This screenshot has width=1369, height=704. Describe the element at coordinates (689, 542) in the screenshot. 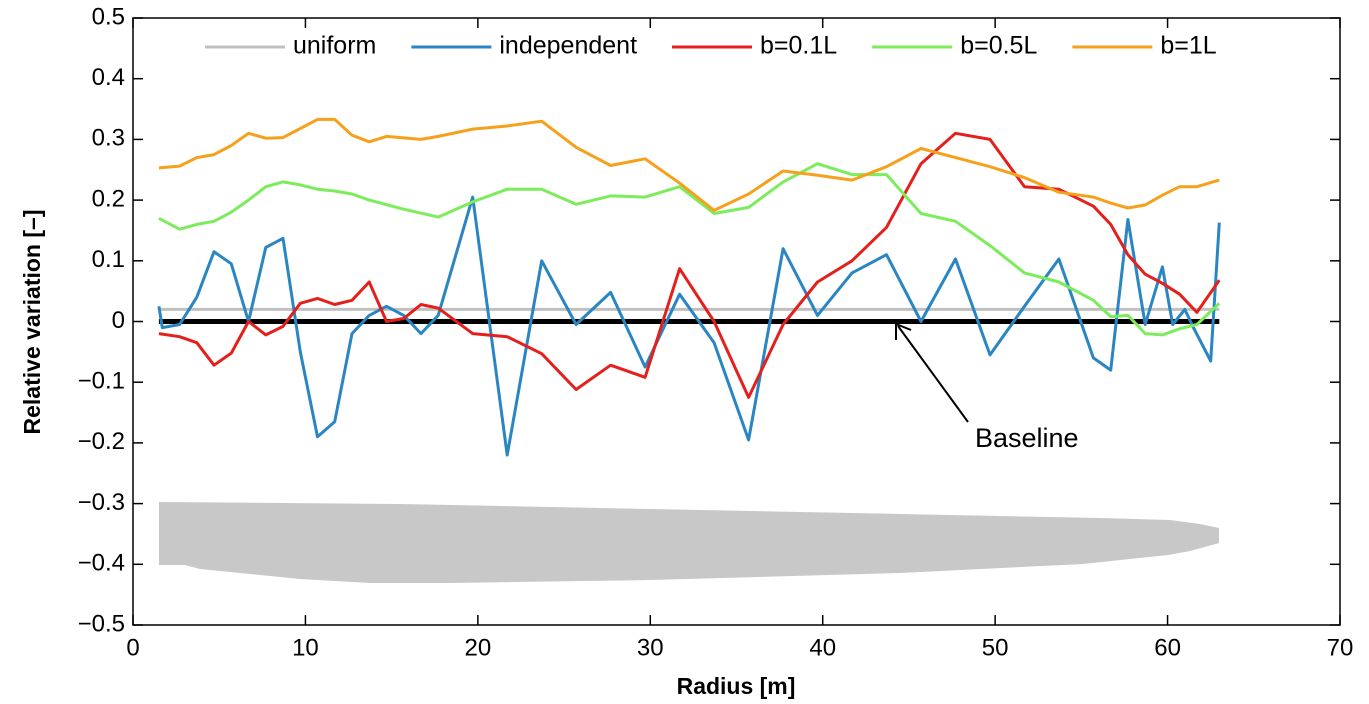

I see `blade-silhouette` at that location.